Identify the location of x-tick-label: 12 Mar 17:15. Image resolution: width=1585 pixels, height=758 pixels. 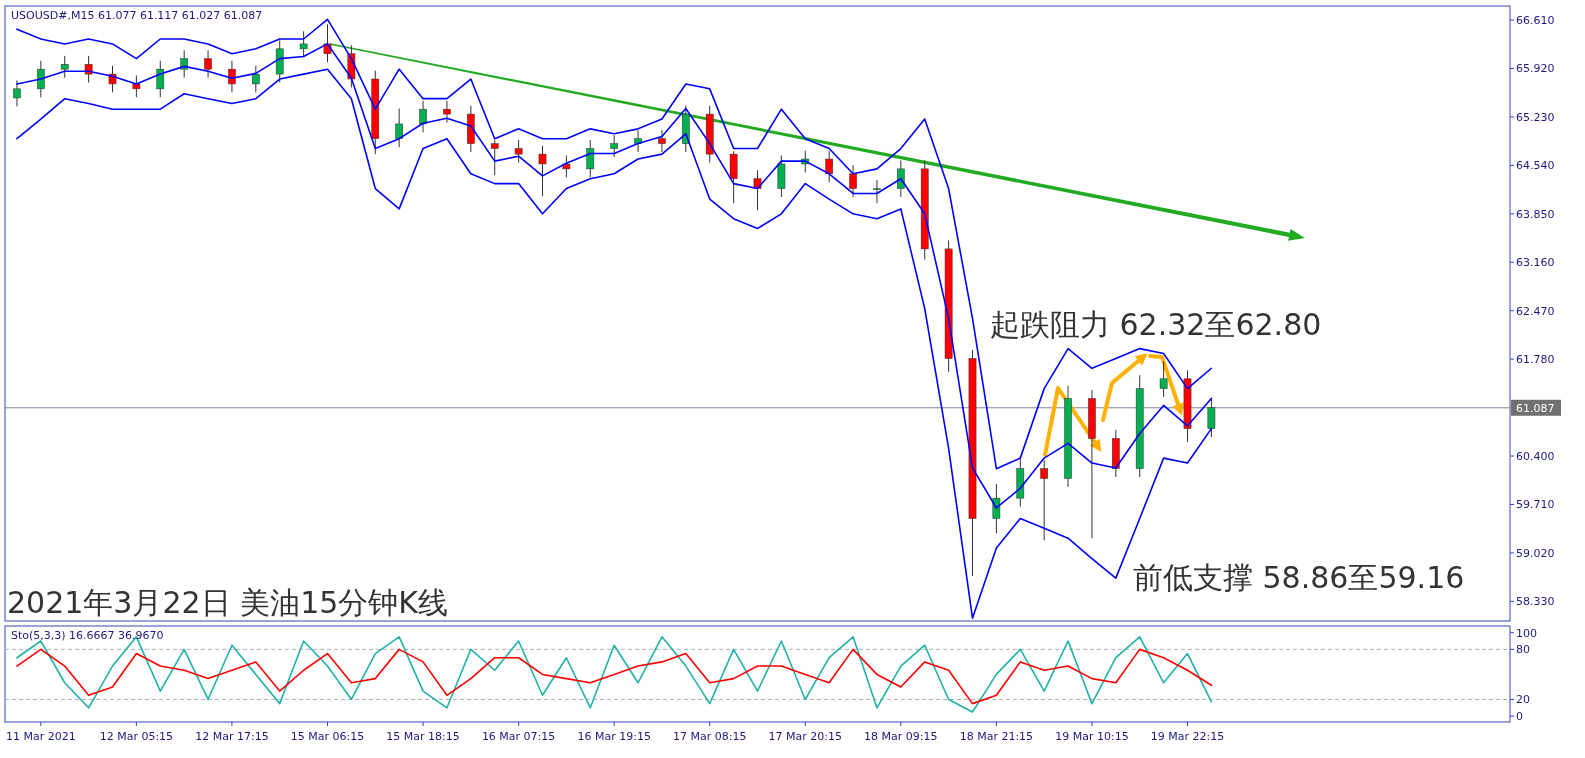
(232, 736).